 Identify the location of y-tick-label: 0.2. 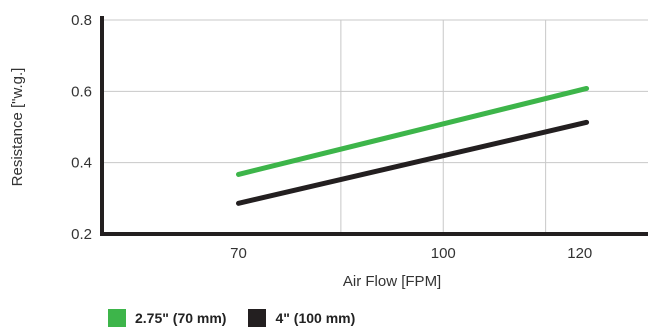
(81, 234).